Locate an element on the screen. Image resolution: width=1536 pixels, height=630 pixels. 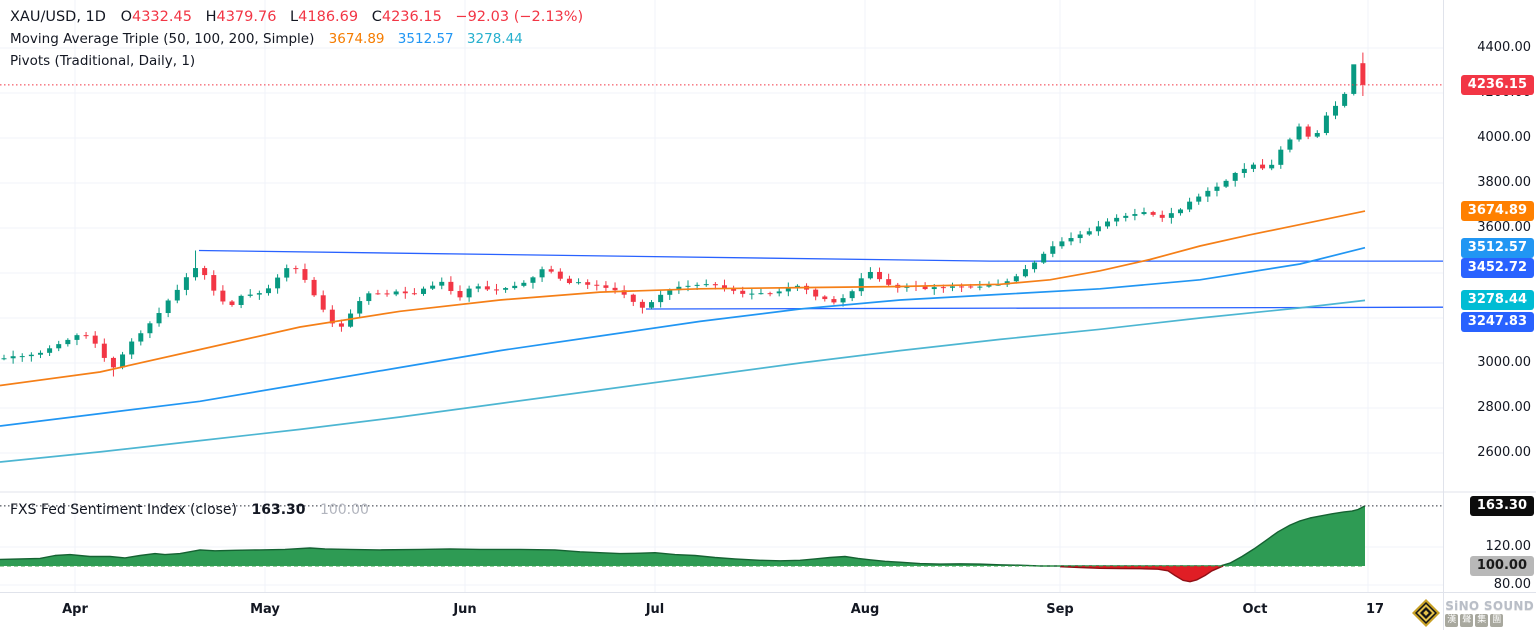
ohlc-high: H4379.76 is located at coordinates (241, 17).